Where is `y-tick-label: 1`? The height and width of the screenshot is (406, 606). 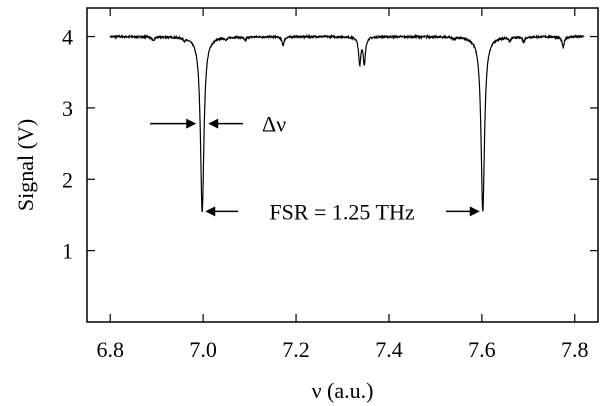
y-tick-label: 1 is located at coordinates (67, 251).